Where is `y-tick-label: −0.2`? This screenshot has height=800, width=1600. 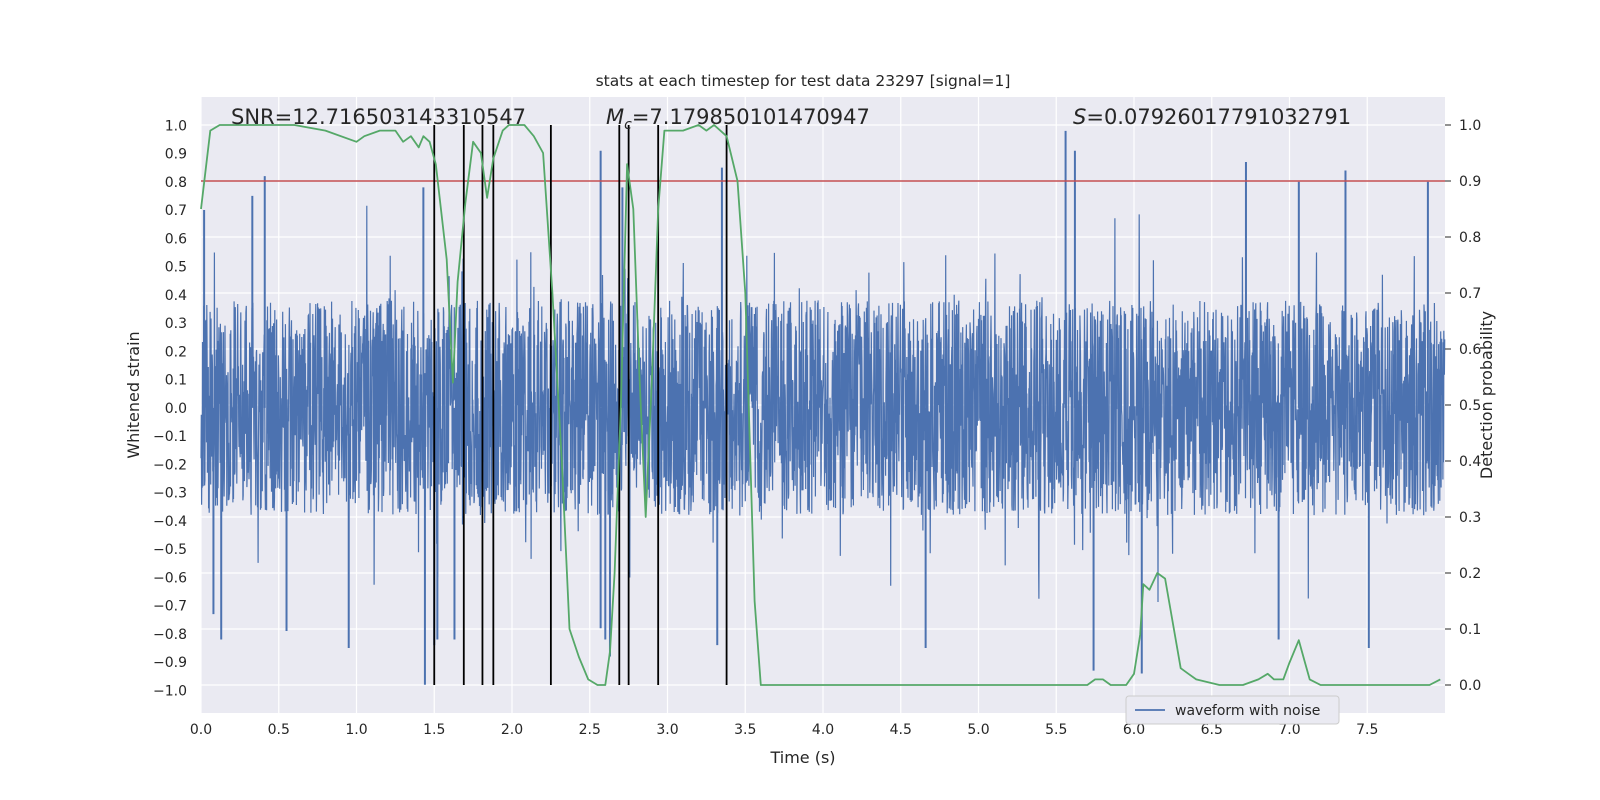 y-tick-label: −0.2 is located at coordinates (170, 465).